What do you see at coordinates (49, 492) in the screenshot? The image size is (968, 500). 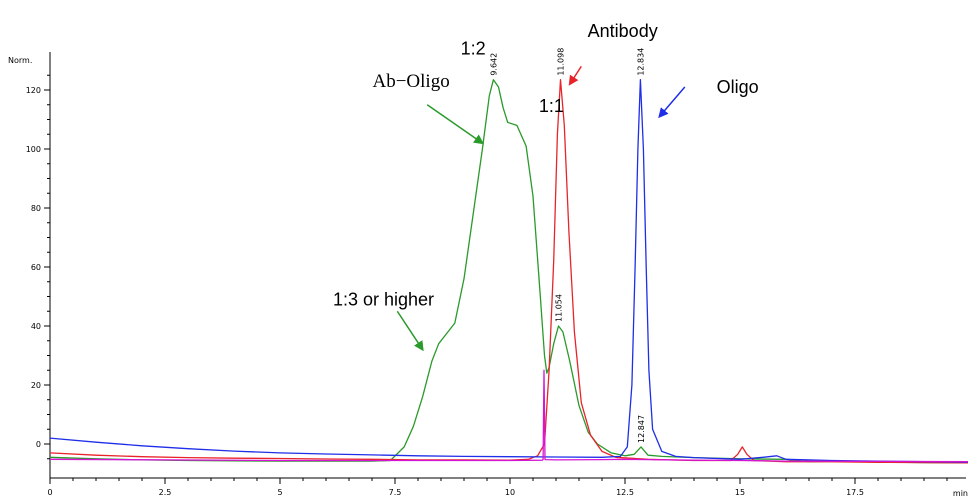 I see `x-tick-label: 0` at bounding box center [49, 492].